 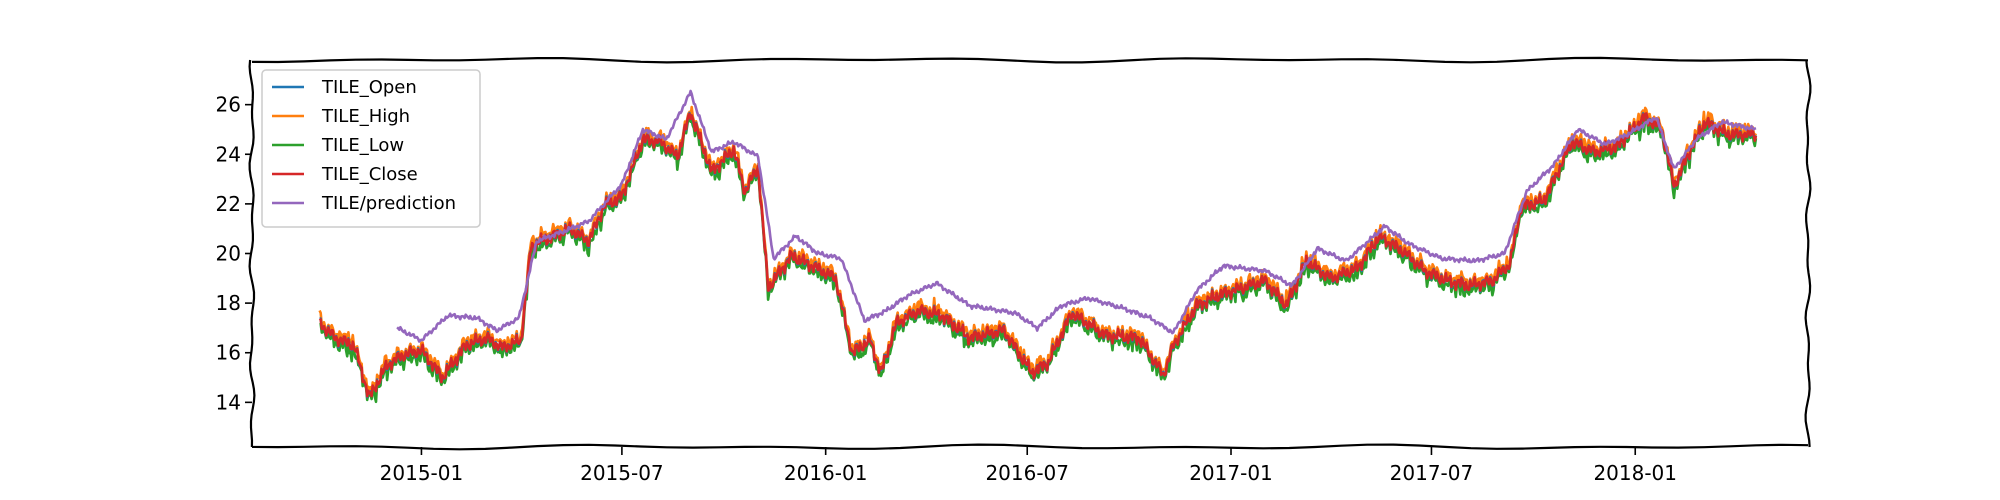 I want to click on legend-label-close: TILE_Close, so click(x=369, y=174).